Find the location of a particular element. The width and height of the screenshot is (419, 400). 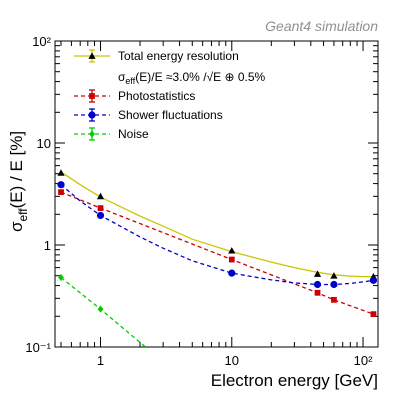

legend-entry: Photostatistics is located at coordinates (134, 96).